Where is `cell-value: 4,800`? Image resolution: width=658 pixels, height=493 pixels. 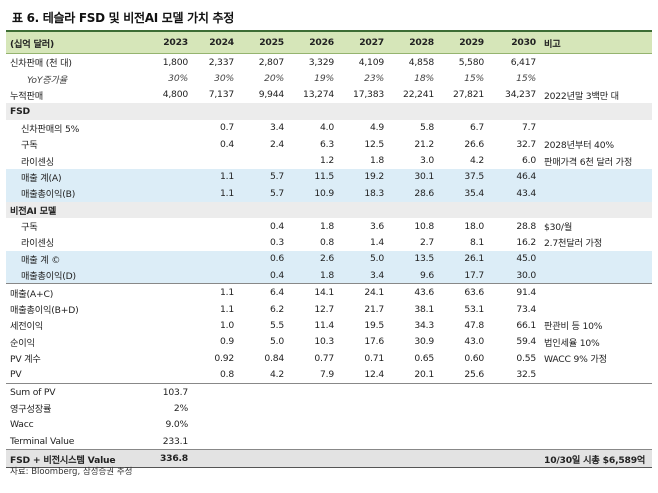 cell-value: 4,800 is located at coordinates (175, 95).